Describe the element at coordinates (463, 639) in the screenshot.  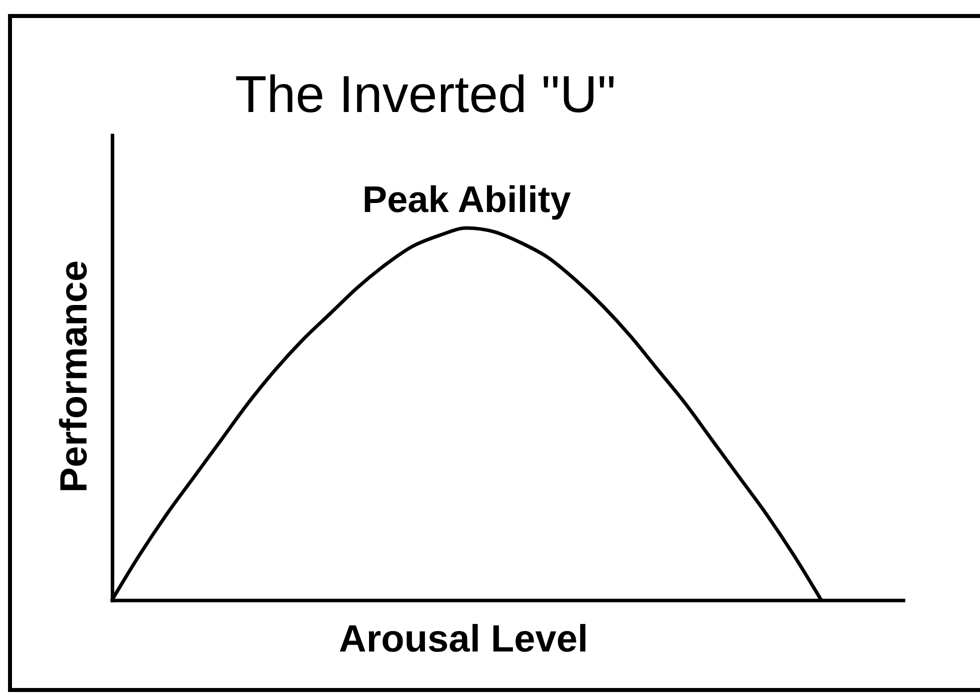
I see `x-axis-title: Arousal Level` at that location.